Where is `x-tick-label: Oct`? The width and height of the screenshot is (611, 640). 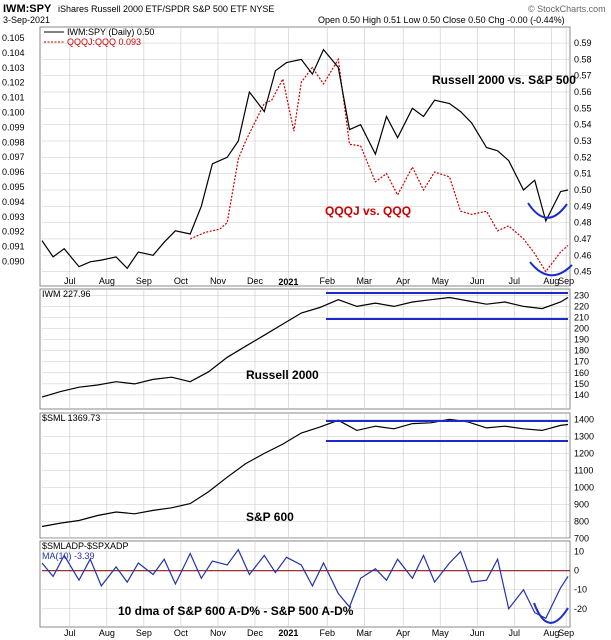 x-tick-label: Oct is located at coordinates (181, 281).